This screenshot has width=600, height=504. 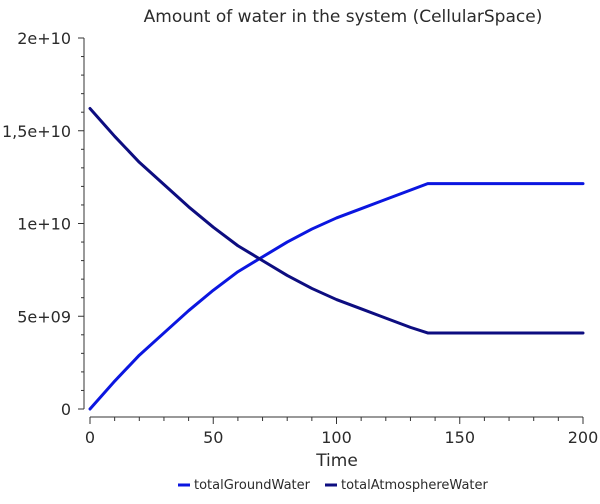 What do you see at coordinates (44, 316) in the screenshot?
I see `y-tick-label: 5e+09` at bounding box center [44, 316].